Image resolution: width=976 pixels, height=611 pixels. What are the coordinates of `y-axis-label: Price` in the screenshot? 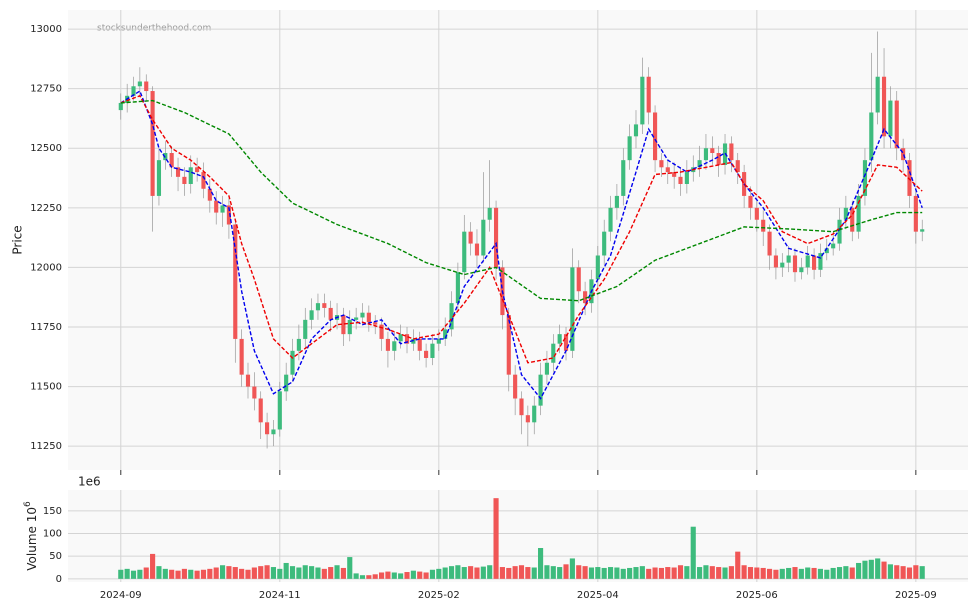 It's located at (18, 239).